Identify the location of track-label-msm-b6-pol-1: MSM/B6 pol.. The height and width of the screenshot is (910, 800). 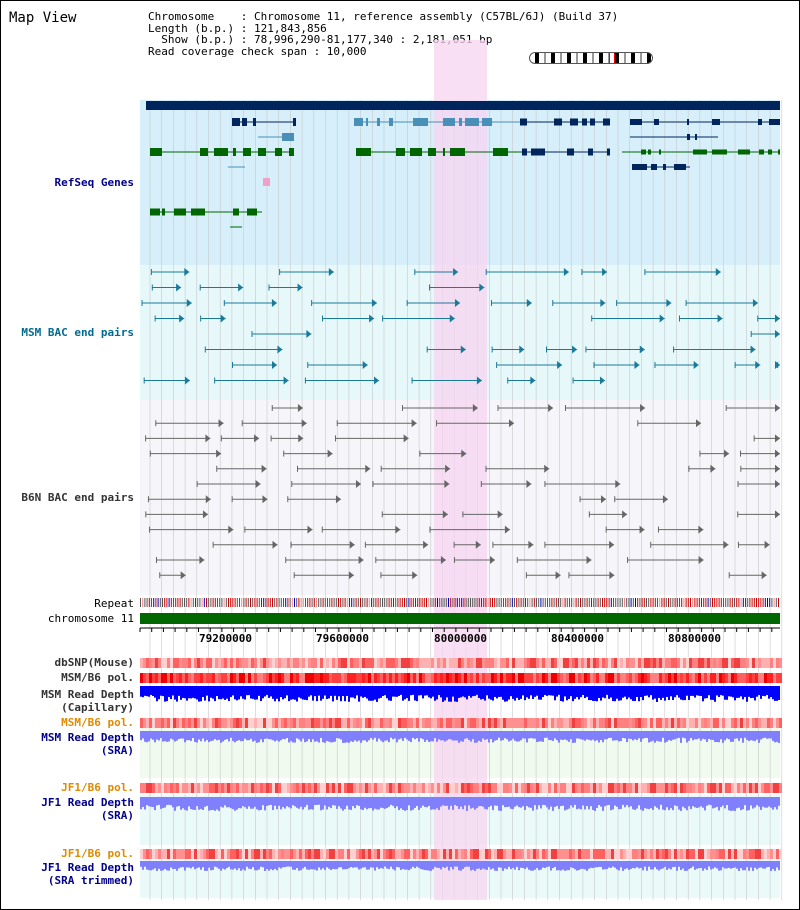
(97, 677).